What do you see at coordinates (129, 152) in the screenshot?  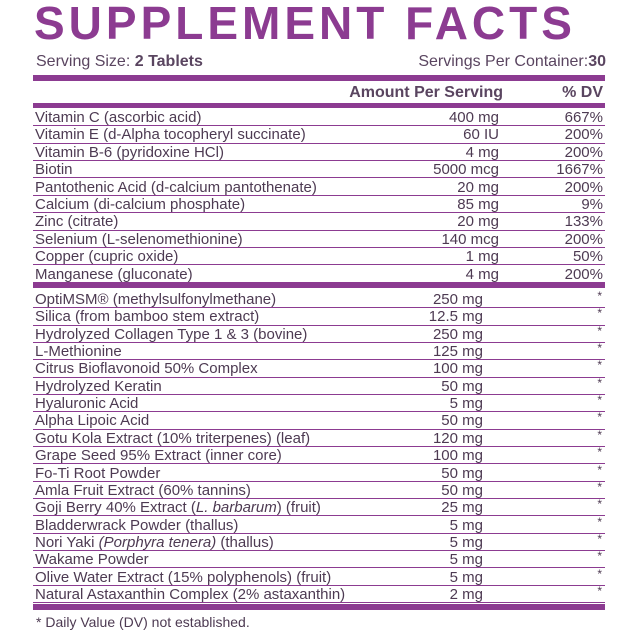 I see `cell: Vitamin B-6 (pyridoxine HCl)` at bounding box center [129, 152].